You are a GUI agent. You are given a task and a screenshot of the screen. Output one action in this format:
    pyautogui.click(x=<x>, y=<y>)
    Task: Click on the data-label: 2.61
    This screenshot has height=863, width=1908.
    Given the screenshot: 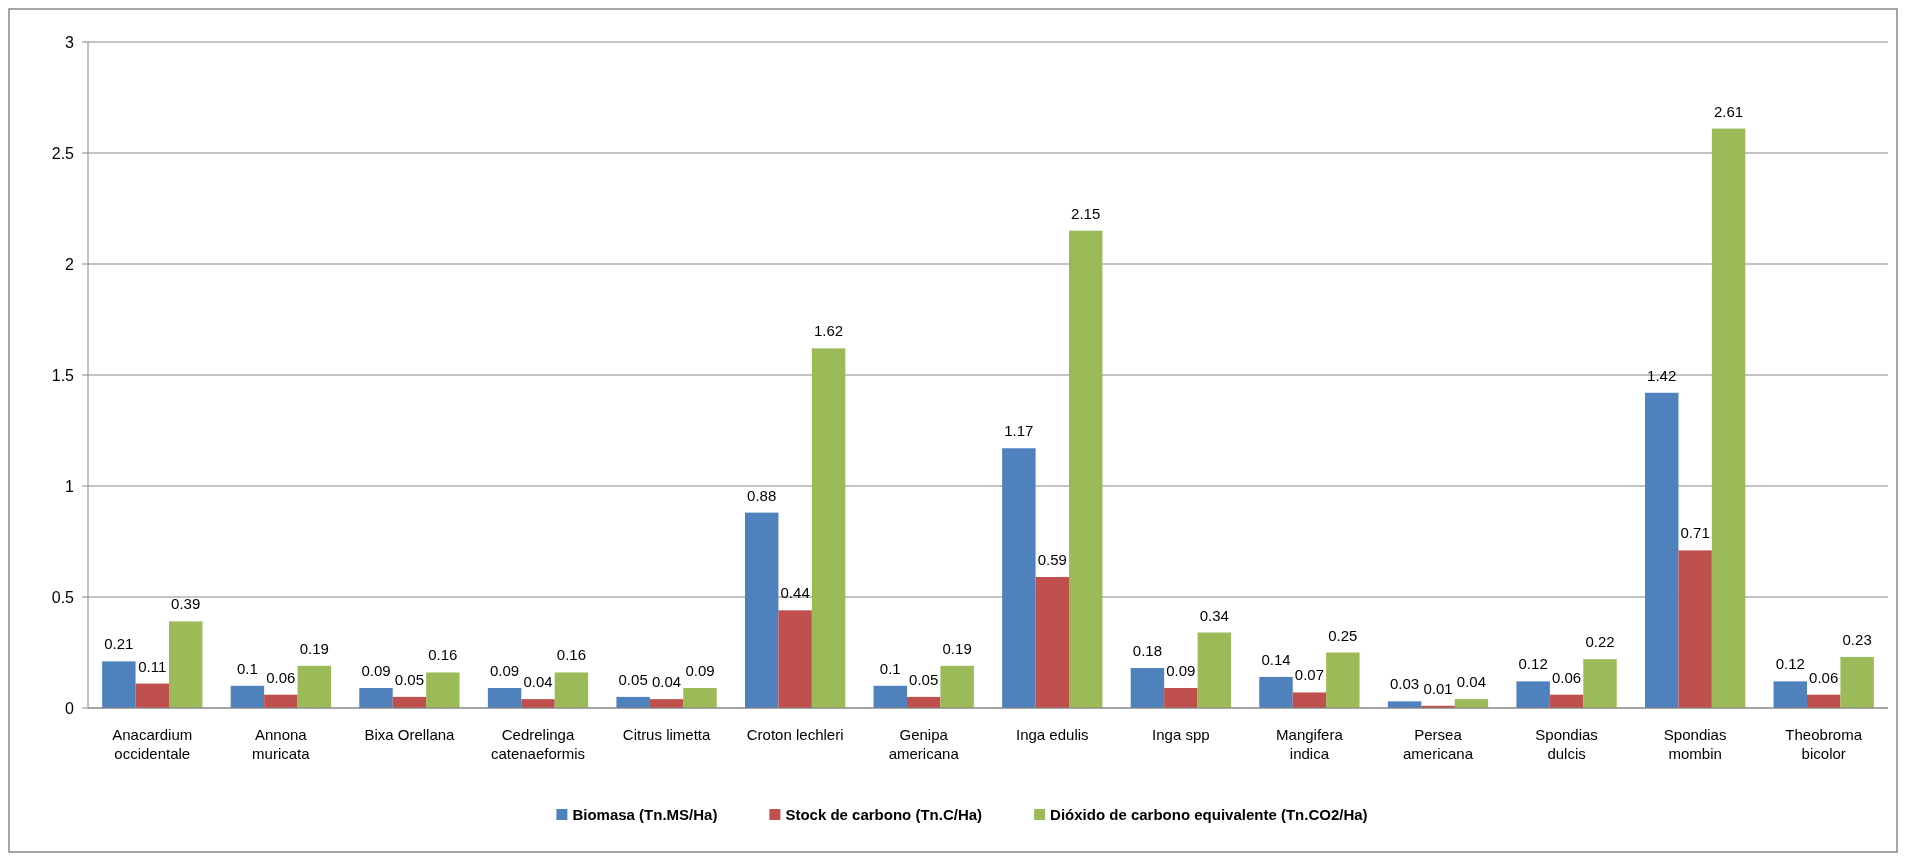 What is the action you would take?
    pyautogui.click(x=1728, y=111)
    